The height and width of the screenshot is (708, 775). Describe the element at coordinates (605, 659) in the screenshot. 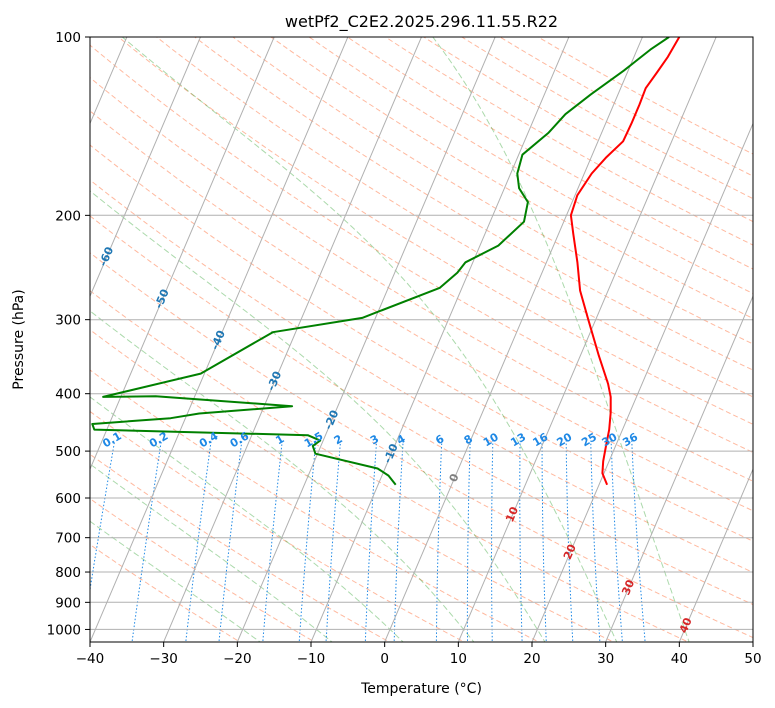

I see `x-tick-label: 30` at that location.